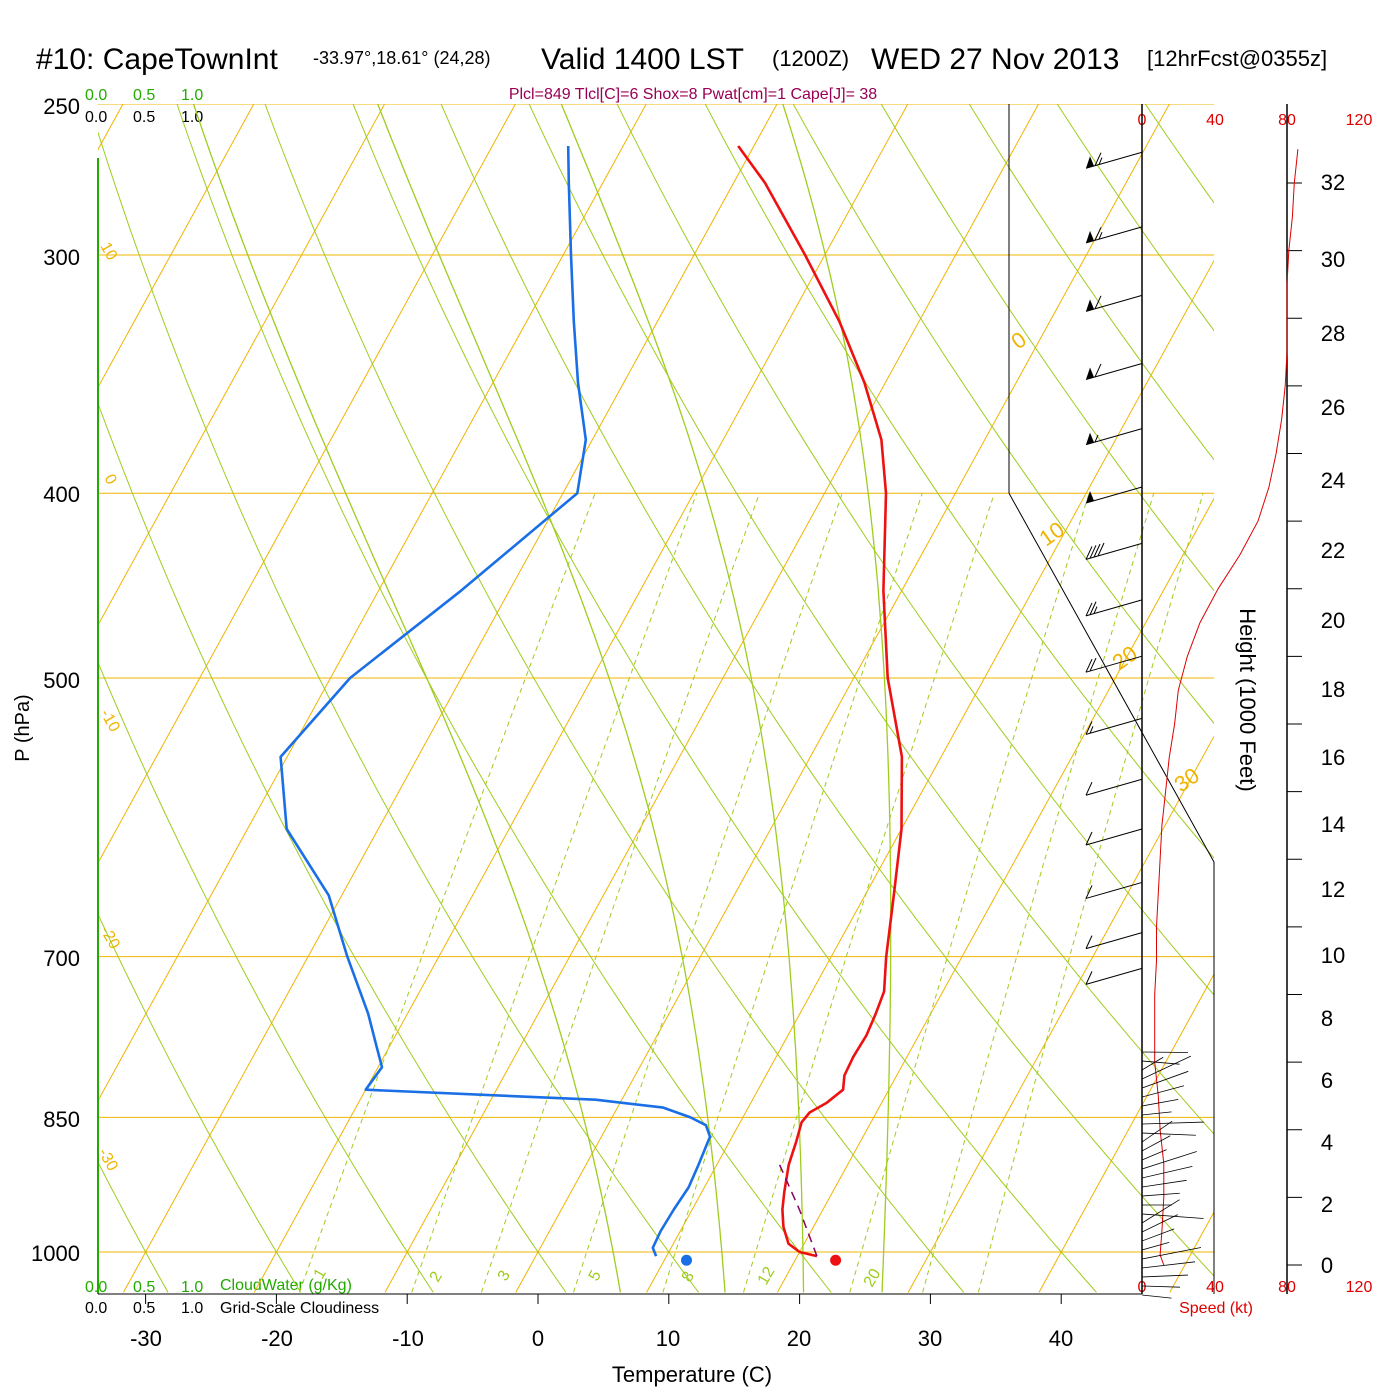 The width and height of the screenshot is (1400, 1400). What do you see at coordinates (157, 59) in the screenshot?
I see `station-title: #10: CapeTownInt` at bounding box center [157, 59].